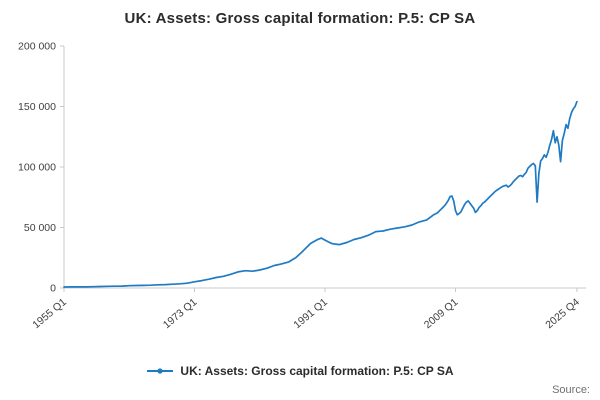 The image size is (600, 400). I want to click on y-tick-label: 200 000, so click(37, 47).